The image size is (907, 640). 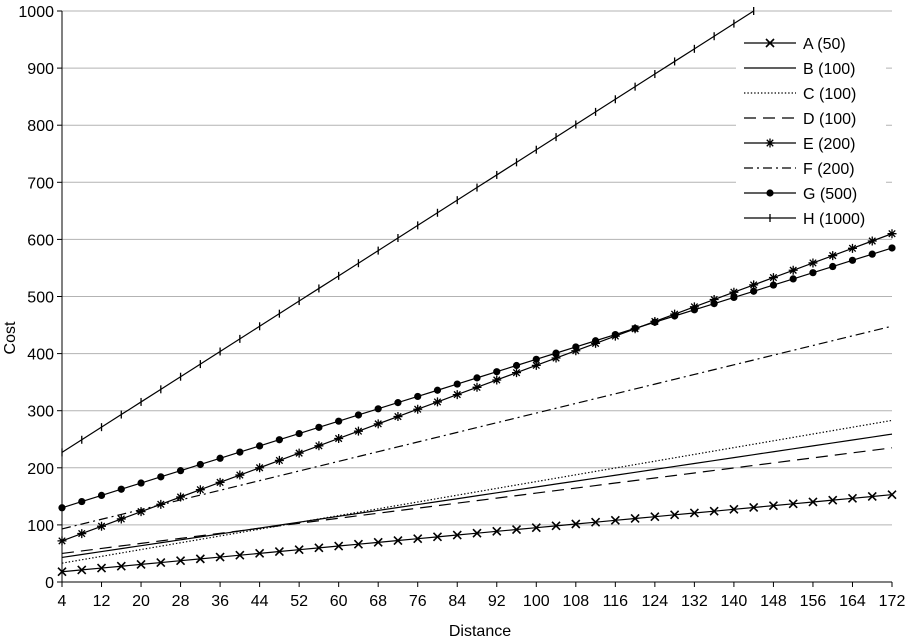 What do you see at coordinates (655, 601) in the screenshot?
I see `x-tick-label: 124` at bounding box center [655, 601].